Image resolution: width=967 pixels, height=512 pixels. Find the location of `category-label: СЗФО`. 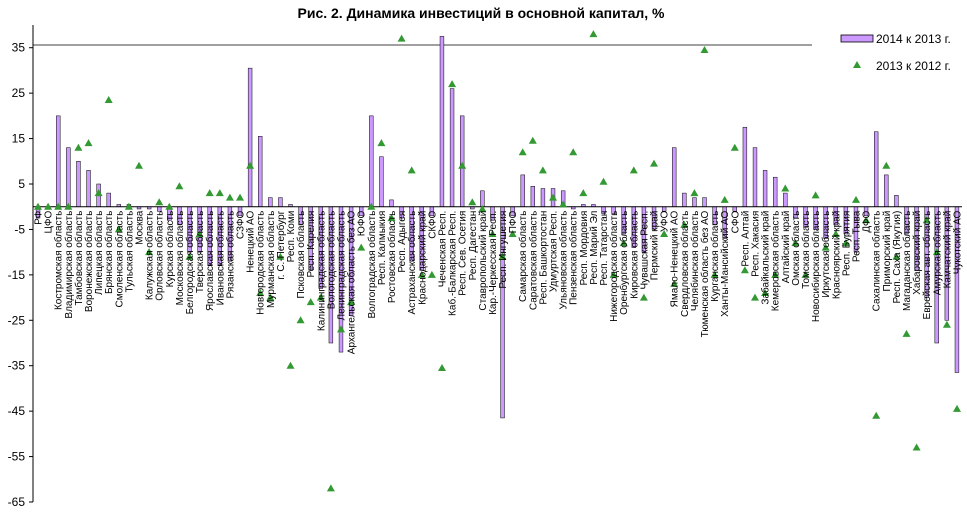

category-label: СЗФО is located at coordinates (241, 224).